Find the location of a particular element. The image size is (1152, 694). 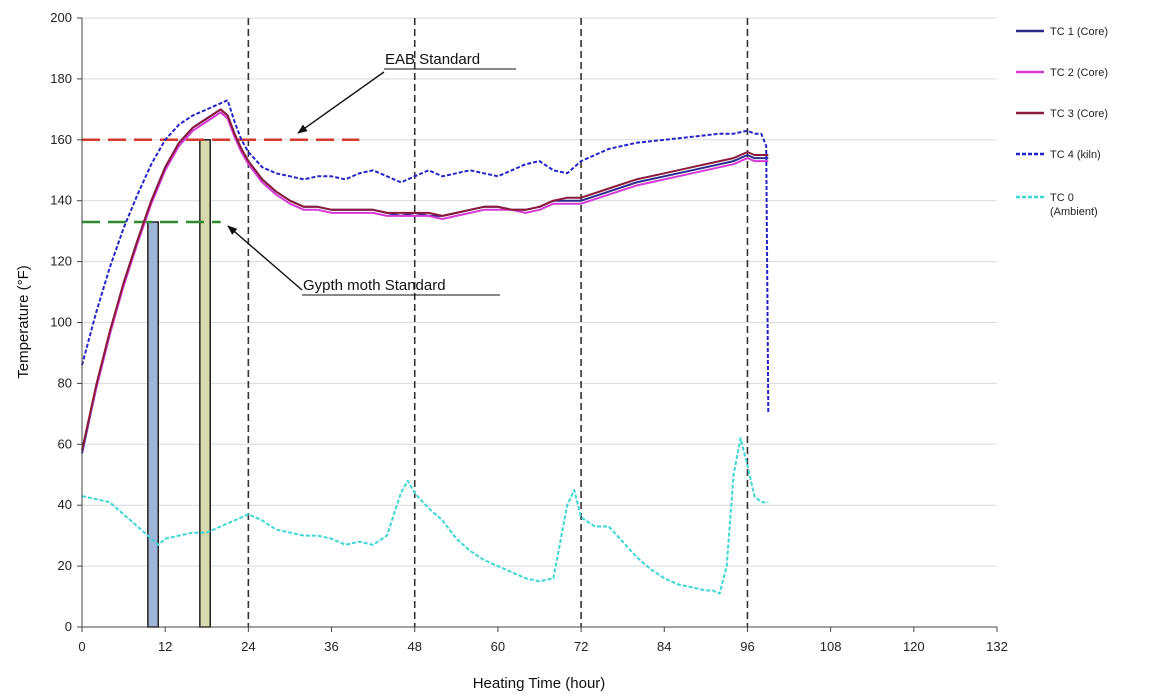

y-tick-label: 80 is located at coordinates (65, 382).